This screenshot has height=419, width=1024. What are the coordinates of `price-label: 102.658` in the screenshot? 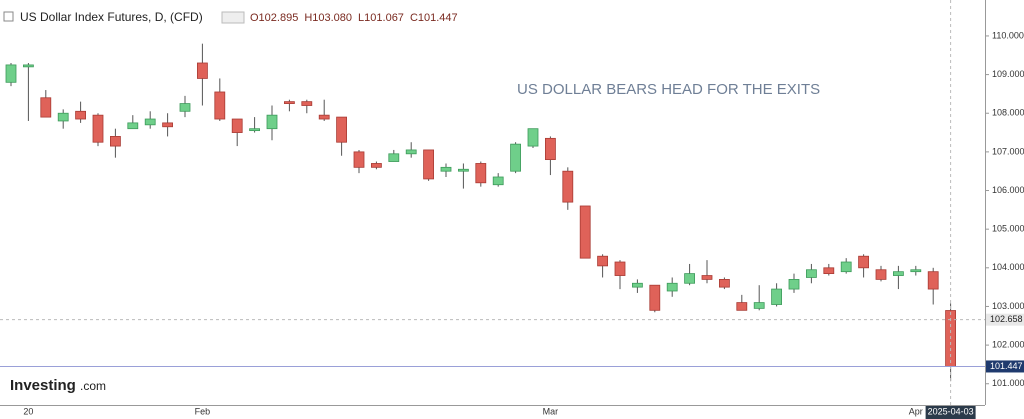 It's located at (1006, 319).